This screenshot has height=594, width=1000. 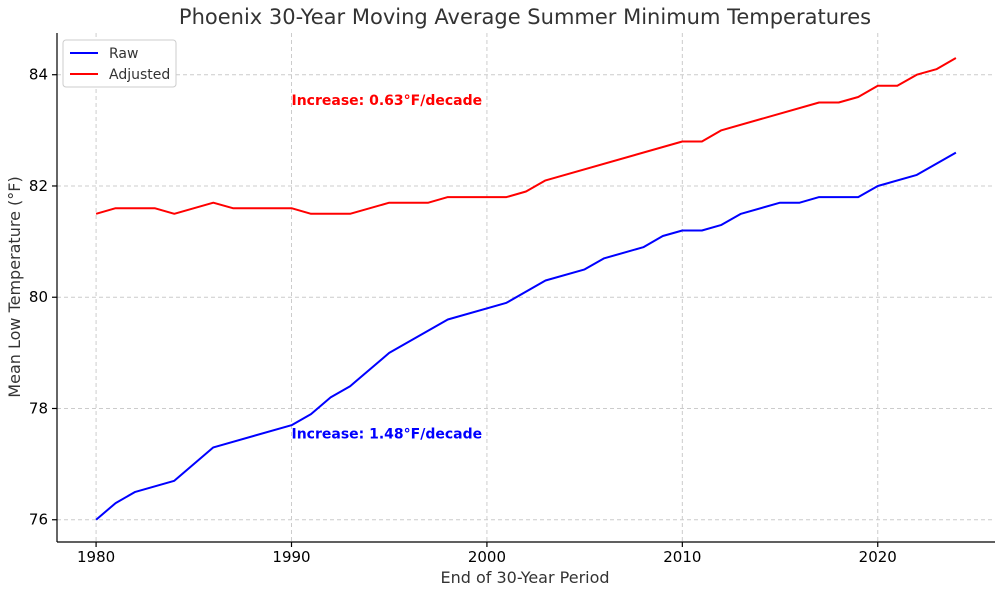 I want to click on y-axis-label: Mean Low Temperature (°F), so click(x=14, y=286).